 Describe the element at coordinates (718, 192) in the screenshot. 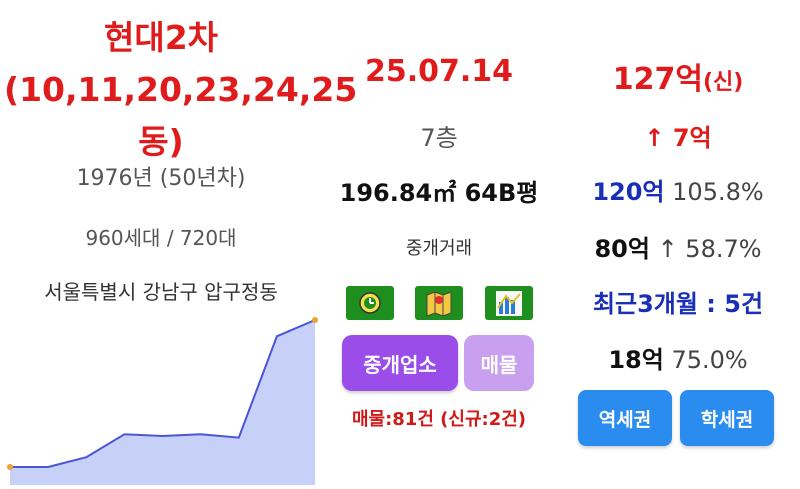

I see `reference-price-1-pct: 105.8%` at that location.